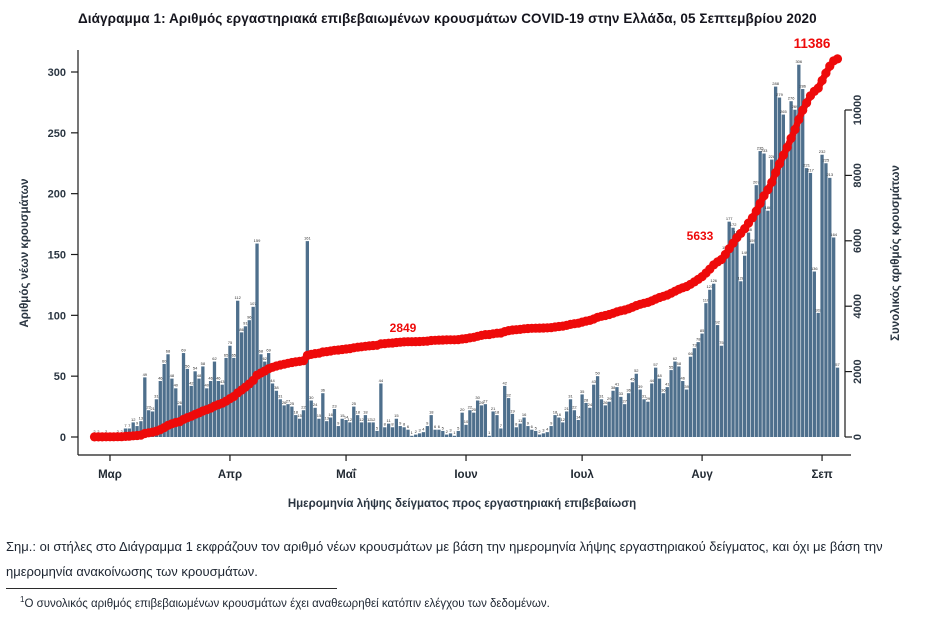 This screenshot has width=927, height=617. I want to click on bar-value-label: 41, so click(667, 384).